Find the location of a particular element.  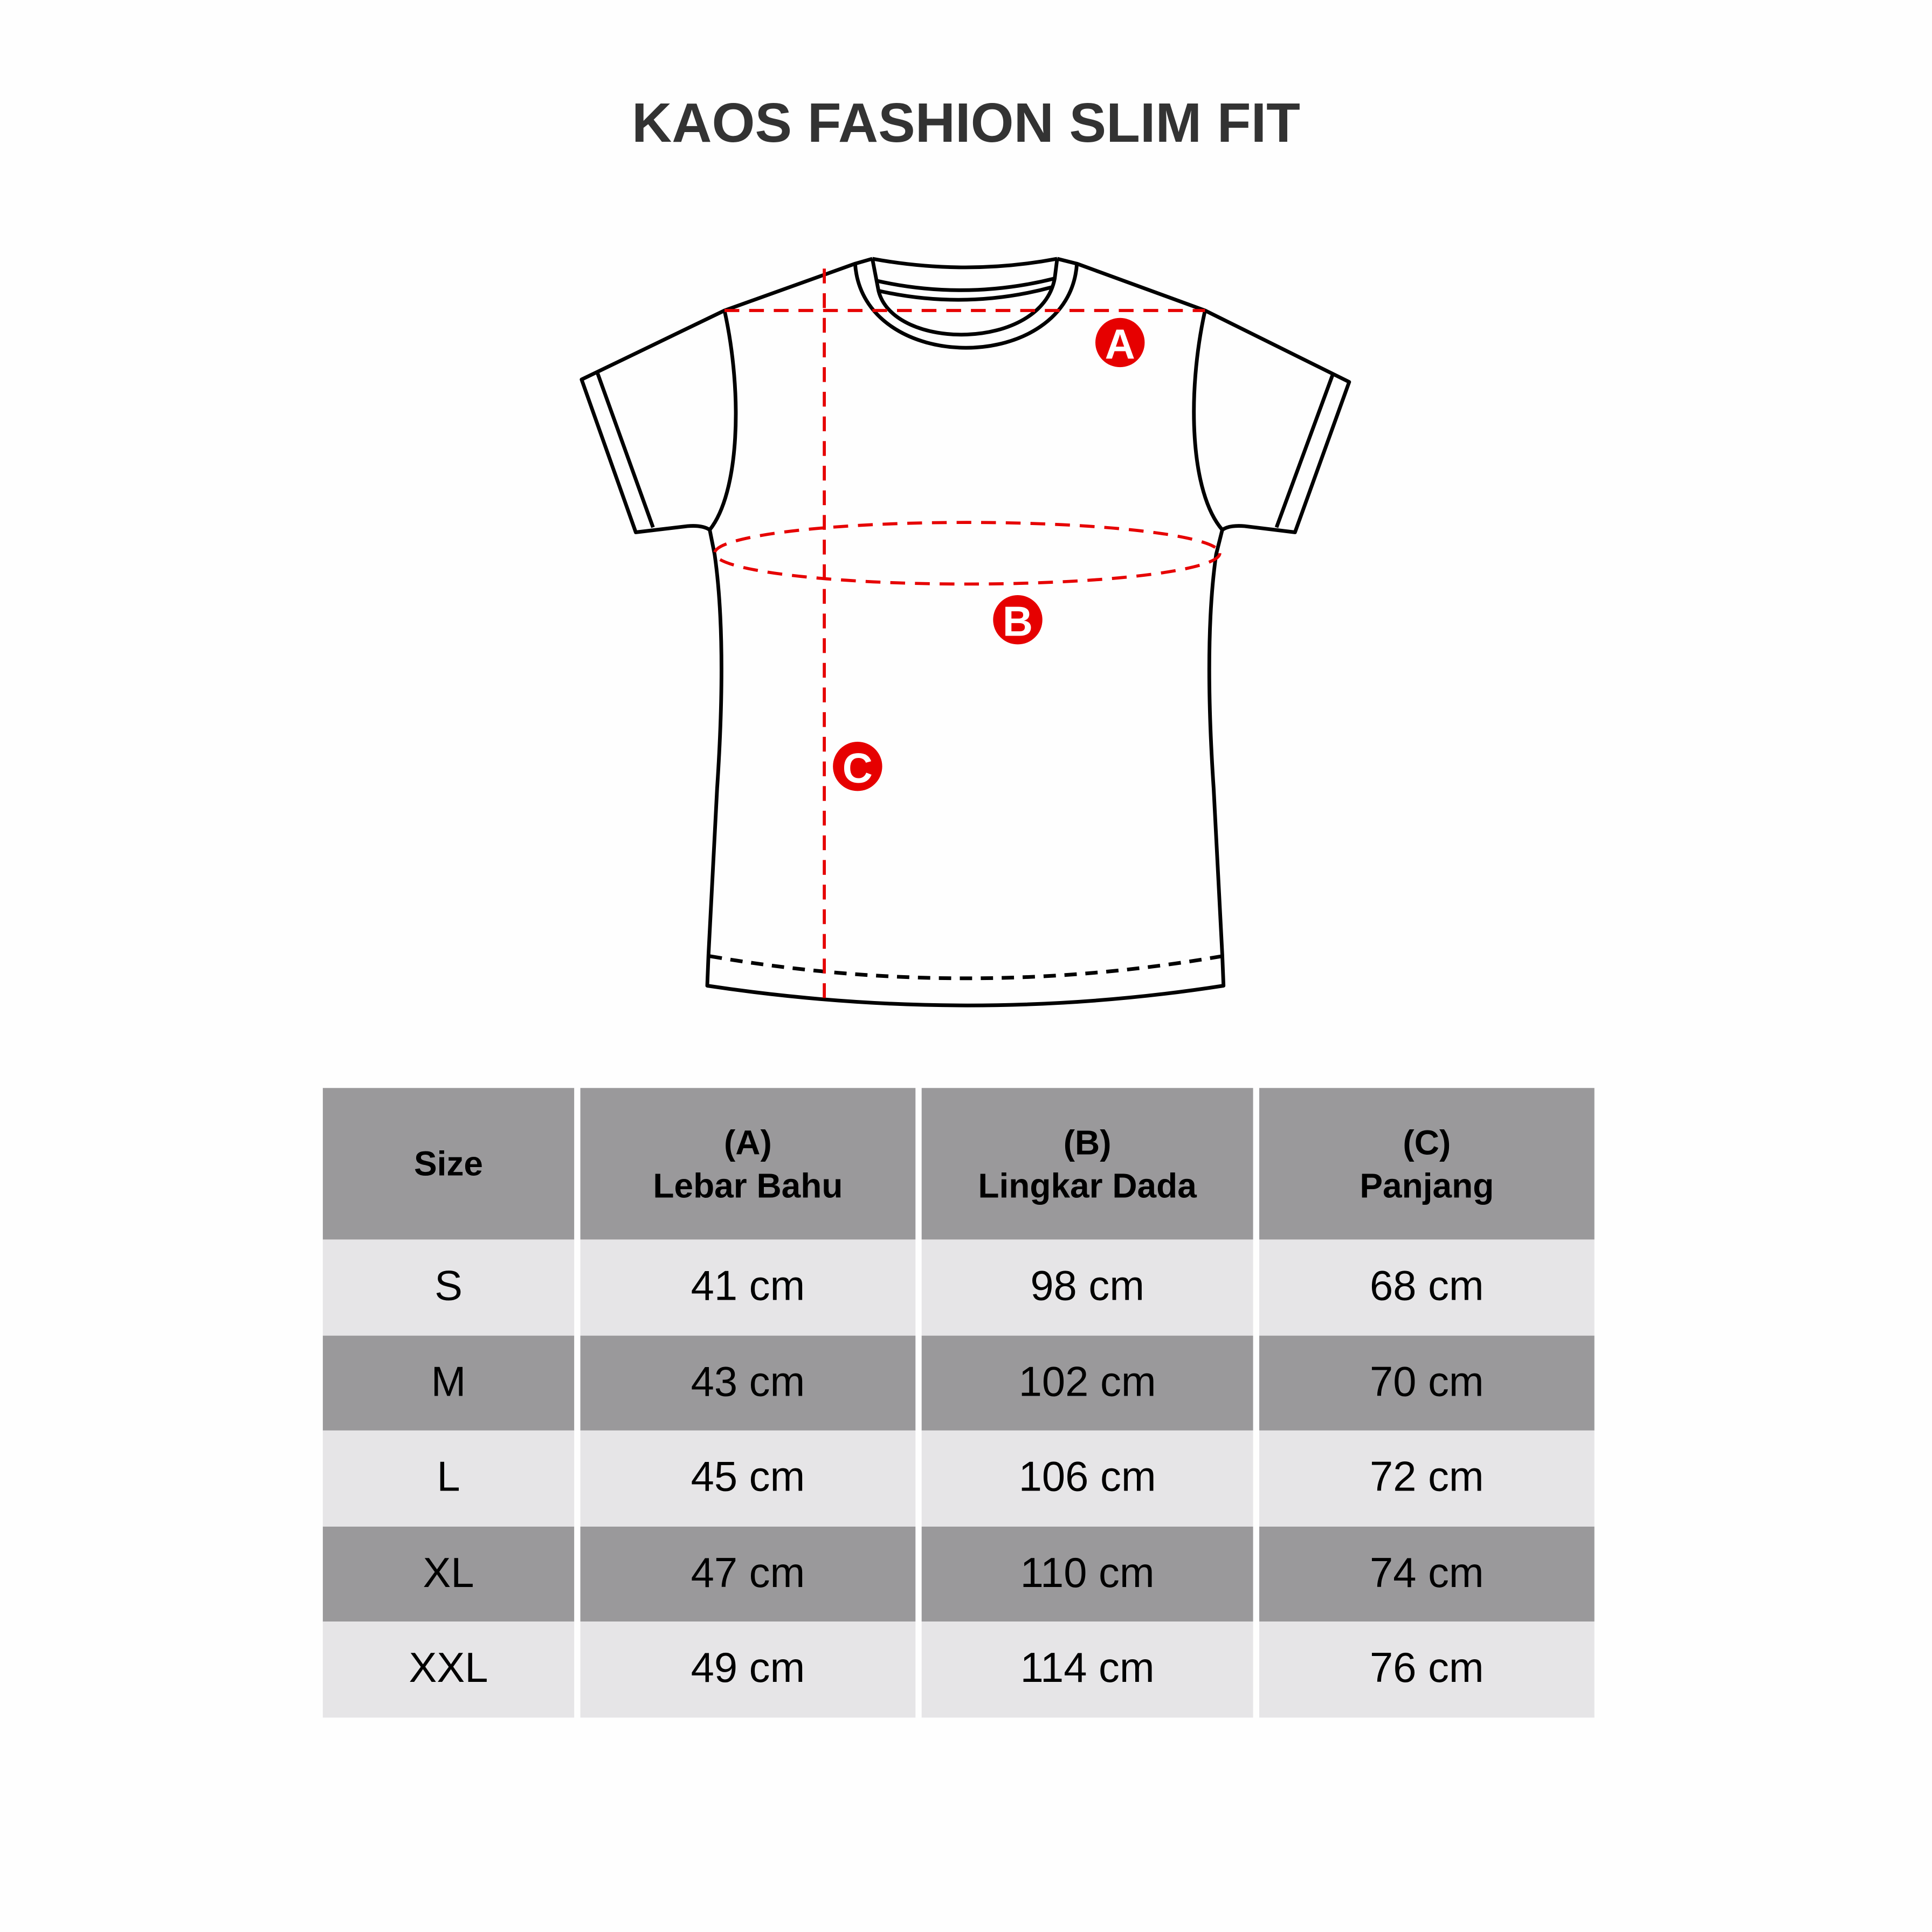

cell-size: M is located at coordinates (448, 1383).